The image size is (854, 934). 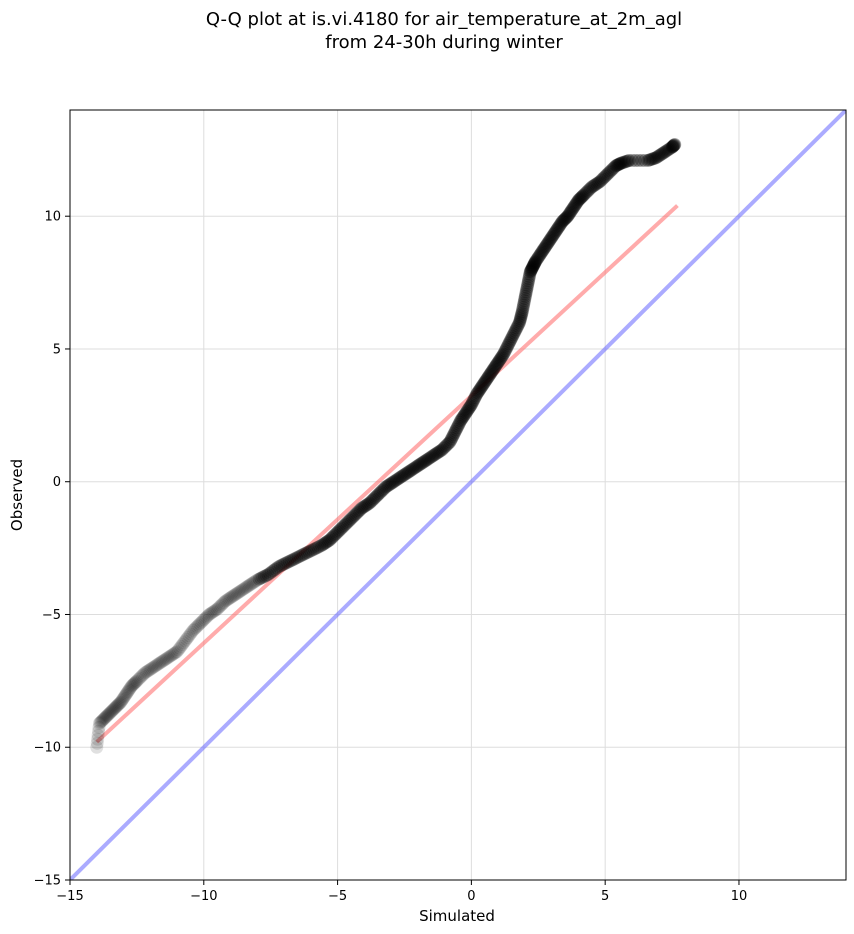 What do you see at coordinates (471, 896) in the screenshot?
I see `x-tick-label: 0` at bounding box center [471, 896].